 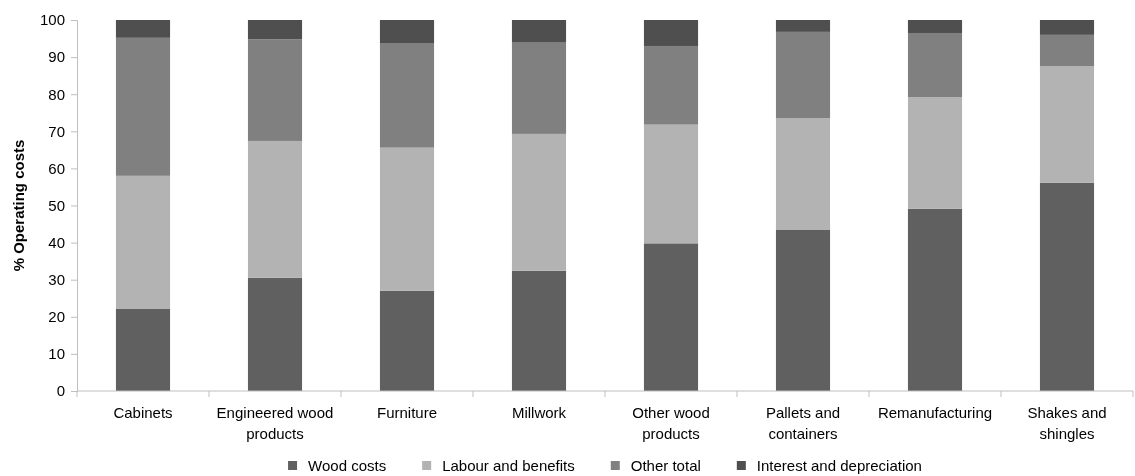 I want to click on legend-label: Interest and depreciation, so click(x=839, y=465).